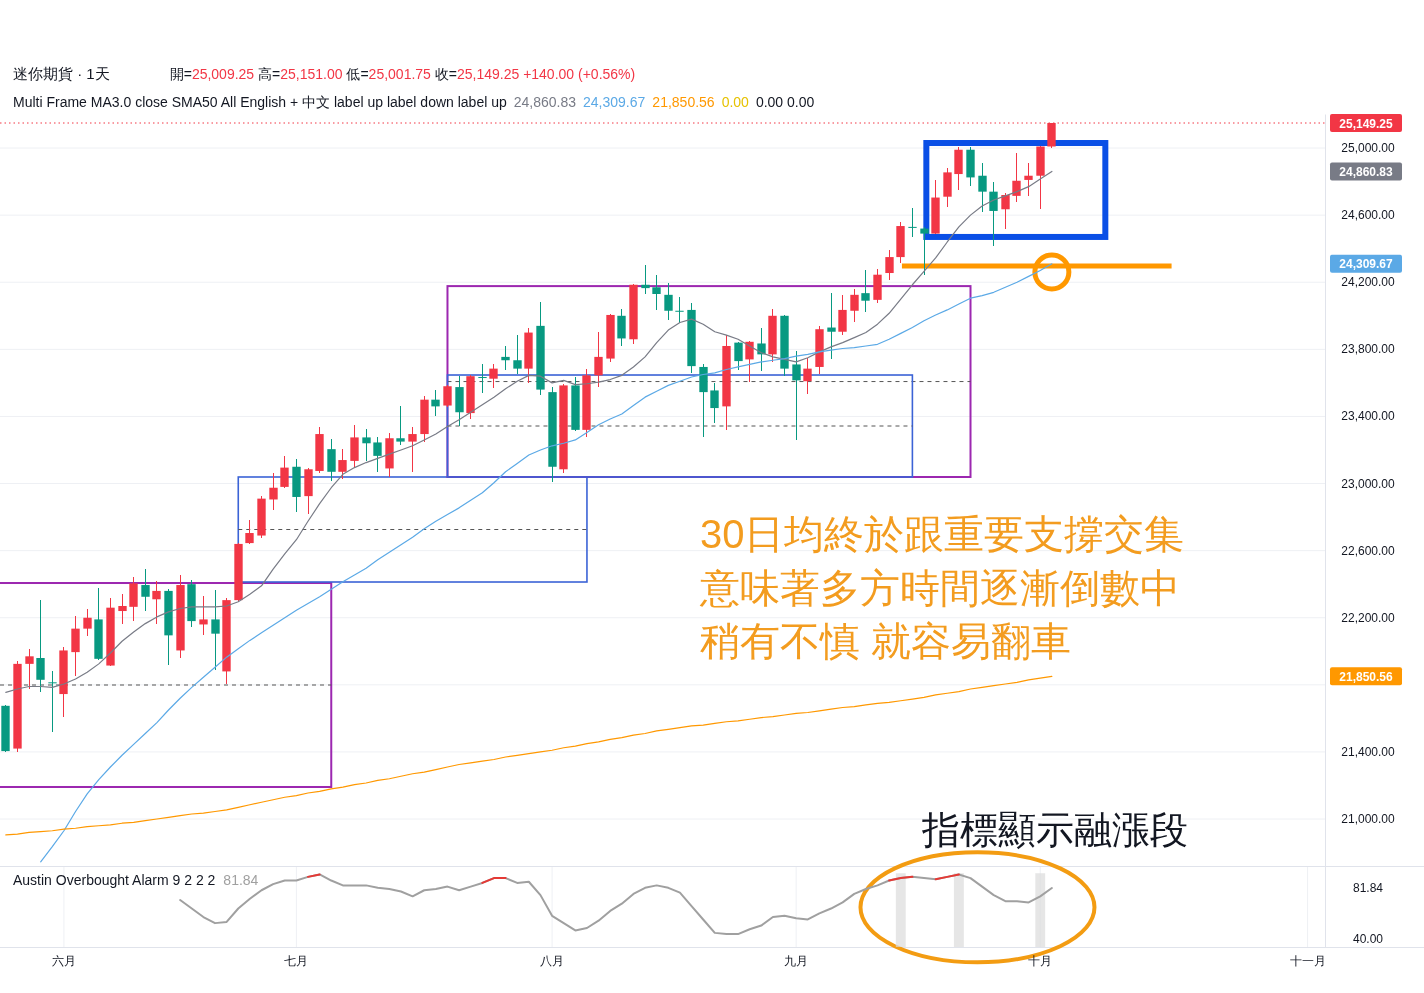 This screenshot has width=1424, height=993. Describe the element at coordinates (1368, 215) in the screenshot. I see `y-tick-label: 24,600.00` at that location.